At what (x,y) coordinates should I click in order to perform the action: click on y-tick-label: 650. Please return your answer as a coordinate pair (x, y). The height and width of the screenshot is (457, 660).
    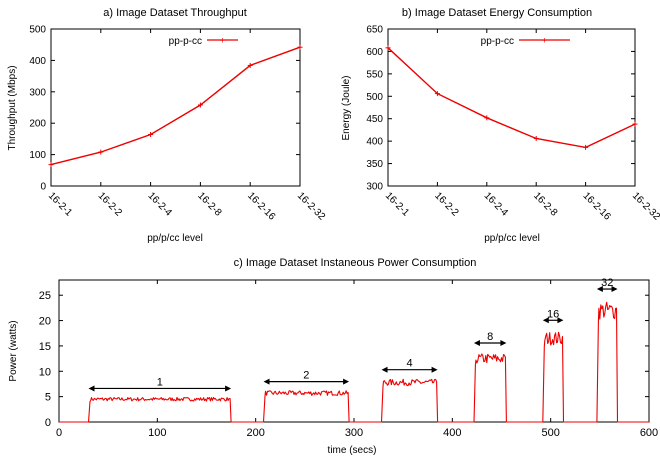
    Looking at the image, I should click on (374, 30).